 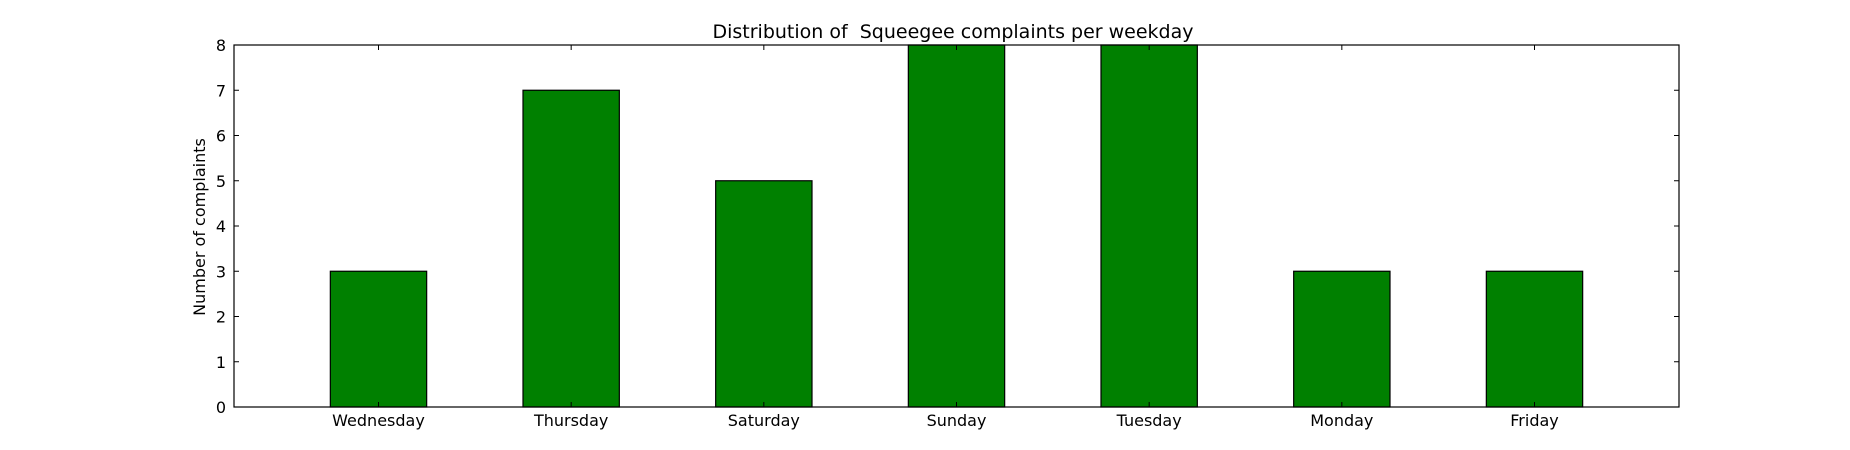 What do you see at coordinates (1149, 226) in the screenshot?
I see `bar-tuesday` at bounding box center [1149, 226].